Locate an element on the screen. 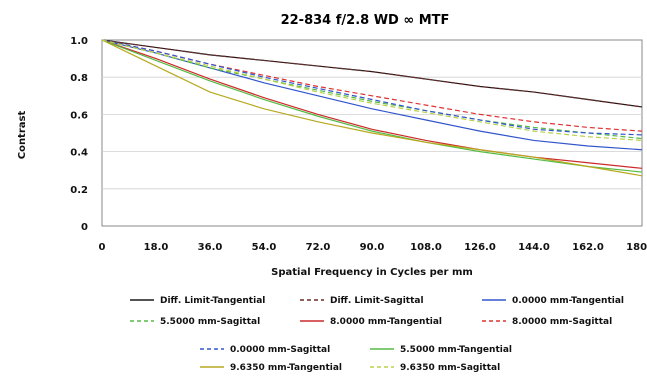 The height and width of the screenshot is (378, 647). legend-label: 9.6350 mm-Sagittal is located at coordinates (450, 368).